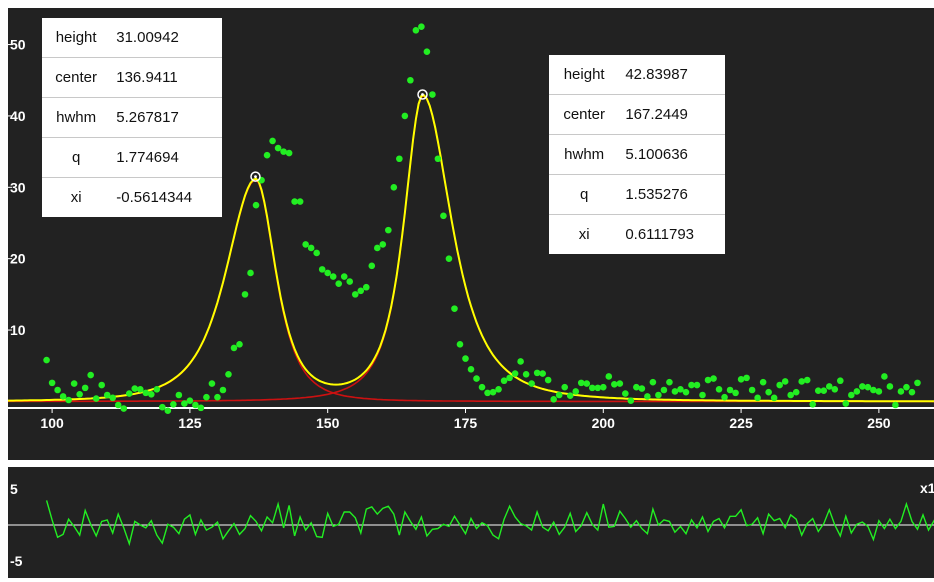 This screenshot has width=934, height=582. I want to click on y-tick-label: 10, so click(18, 330).